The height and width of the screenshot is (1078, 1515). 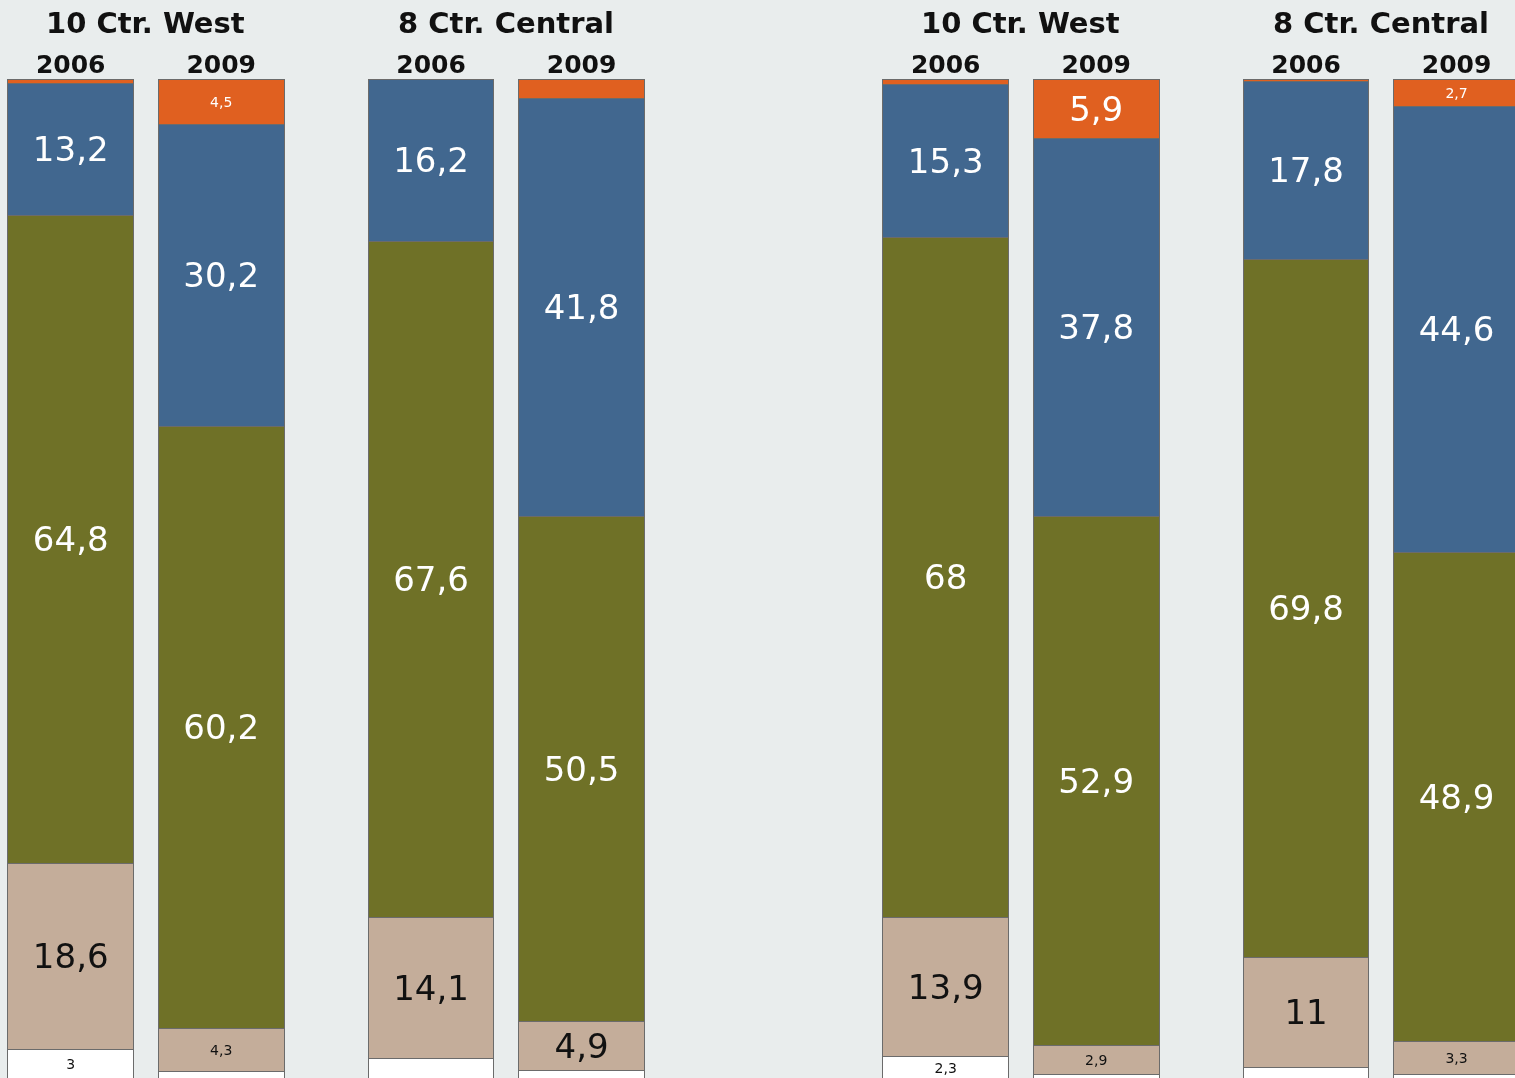 I want to click on data-label: 52,9, so click(x=1096, y=780).